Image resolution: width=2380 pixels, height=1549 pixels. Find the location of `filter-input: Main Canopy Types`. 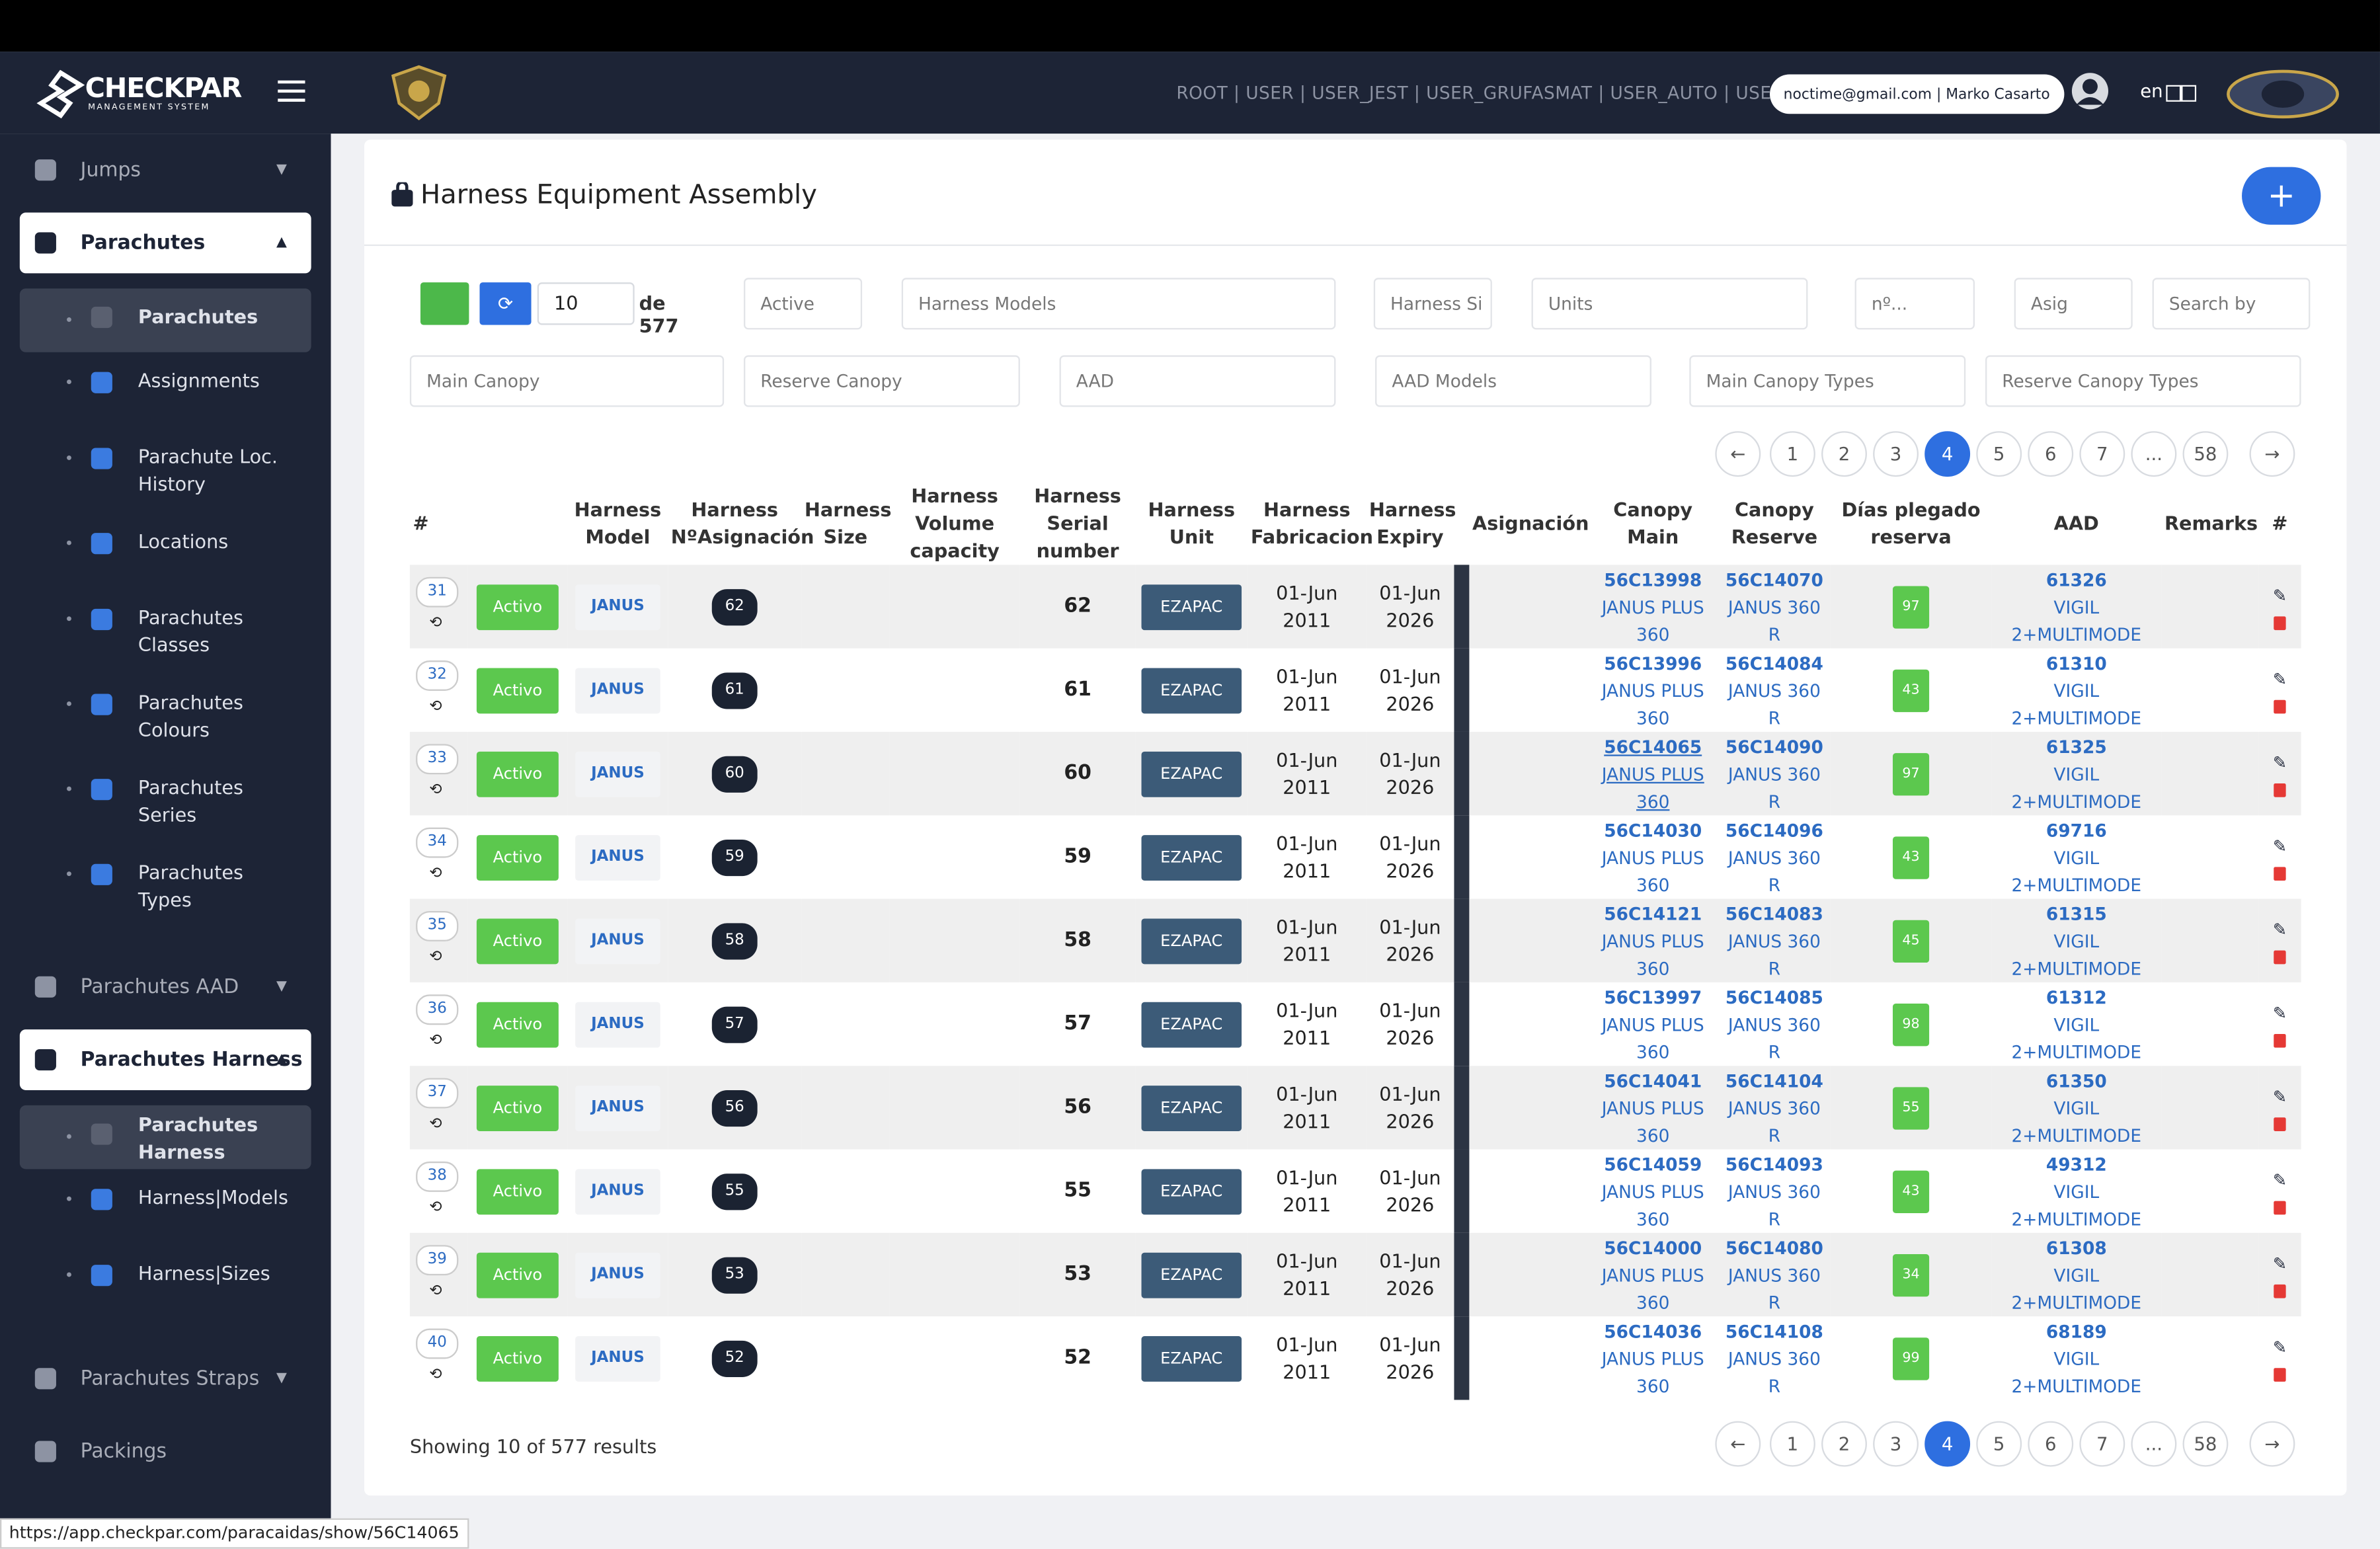

filter-input: Main Canopy Types is located at coordinates (1827, 381).